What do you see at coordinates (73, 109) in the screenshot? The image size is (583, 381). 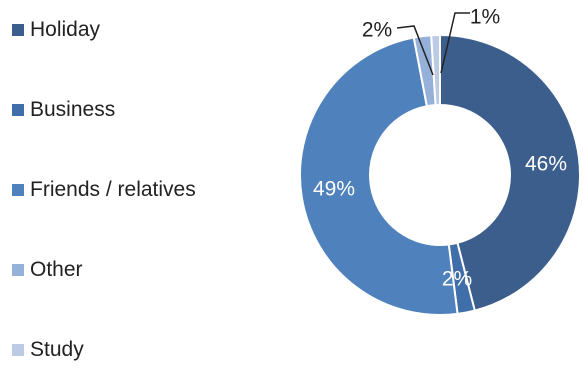 I see `legend-label: Business` at bounding box center [73, 109].